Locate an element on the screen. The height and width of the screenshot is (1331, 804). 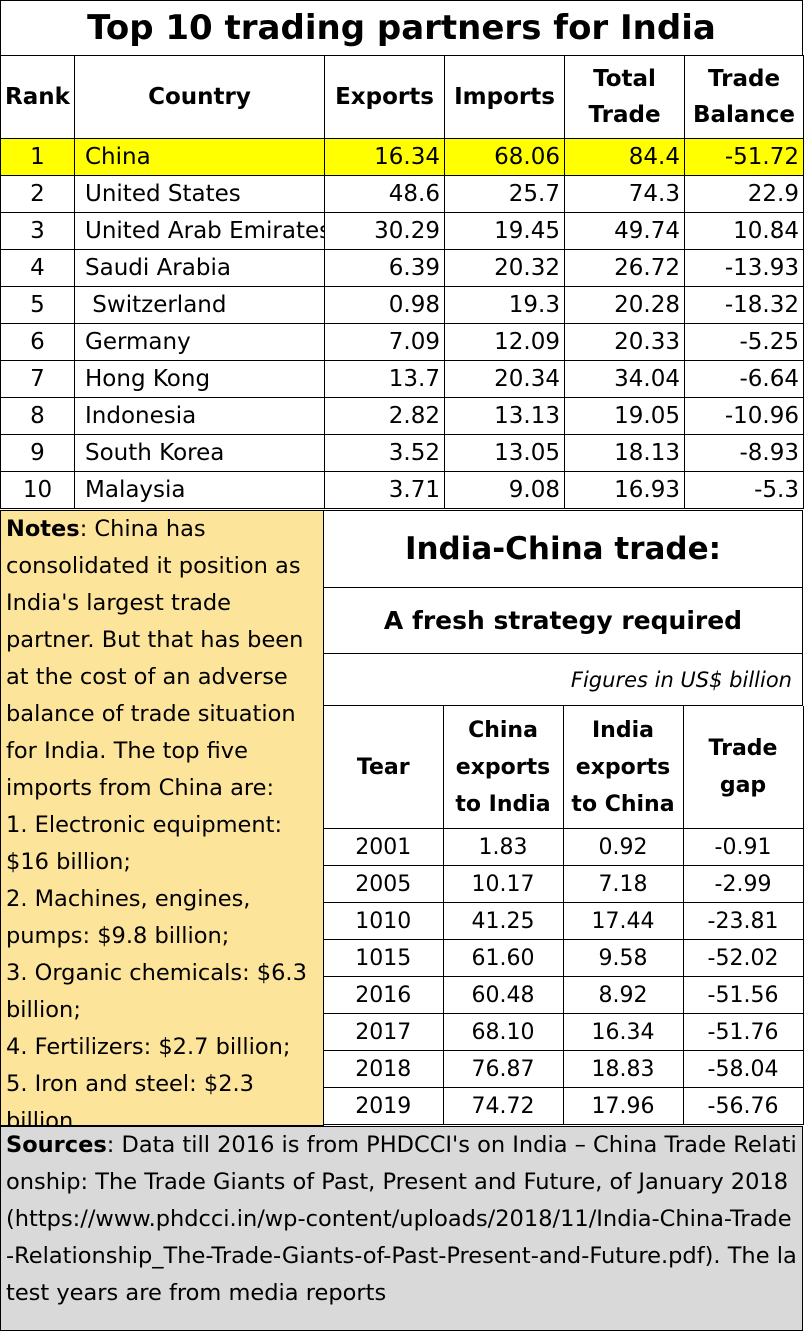
total-trade-cell: 20.33 is located at coordinates (624, 342).